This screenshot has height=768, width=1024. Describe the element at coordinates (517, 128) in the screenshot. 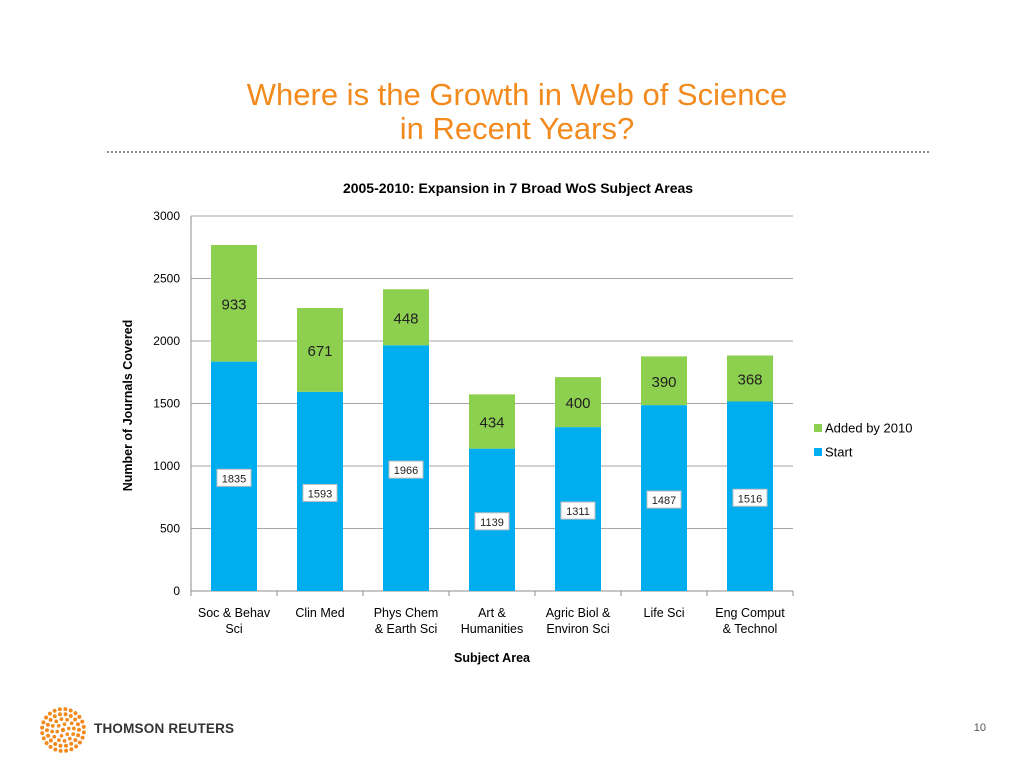

I see `slide-title-line-2: in Recent Years?` at that location.